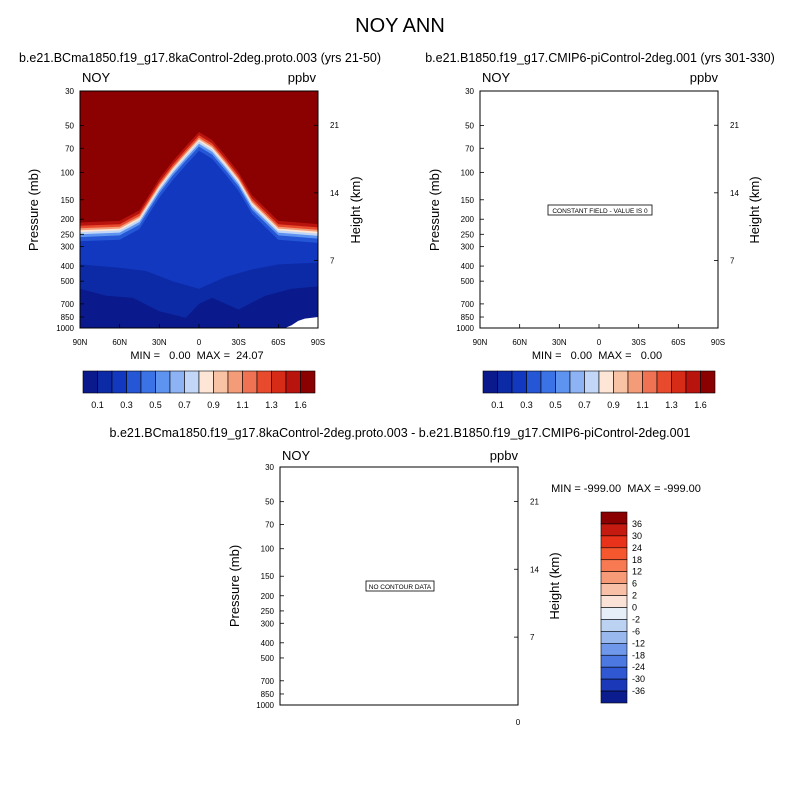 The height and width of the screenshot is (800, 800). I want to click on x-tick-label: 60N, so click(519, 342).